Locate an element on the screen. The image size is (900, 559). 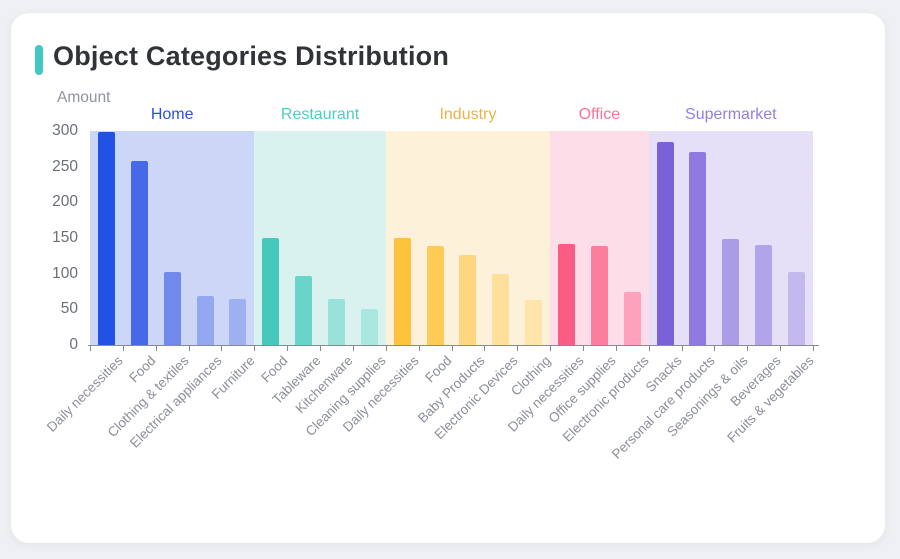
title-accent-bar is located at coordinates (39, 60).